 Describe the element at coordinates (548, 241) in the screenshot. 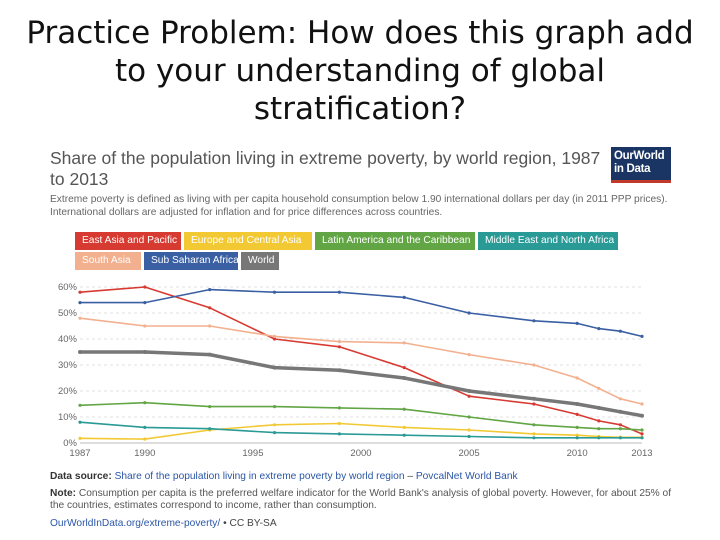

I see `legend-item: Middle East and North Africa` at that location.